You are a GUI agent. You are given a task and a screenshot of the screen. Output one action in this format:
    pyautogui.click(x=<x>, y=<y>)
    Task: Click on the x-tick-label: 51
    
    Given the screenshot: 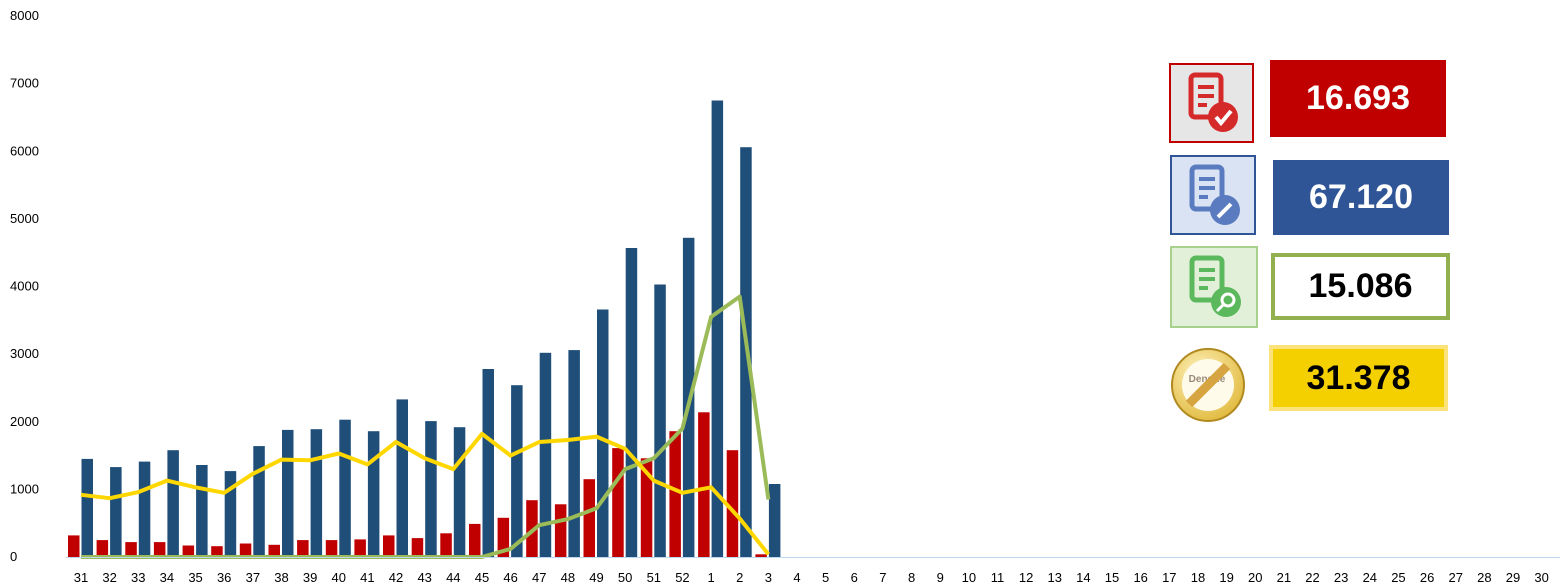 What is the action you would take?
    pyautogui.click(x=654, y=577)
    